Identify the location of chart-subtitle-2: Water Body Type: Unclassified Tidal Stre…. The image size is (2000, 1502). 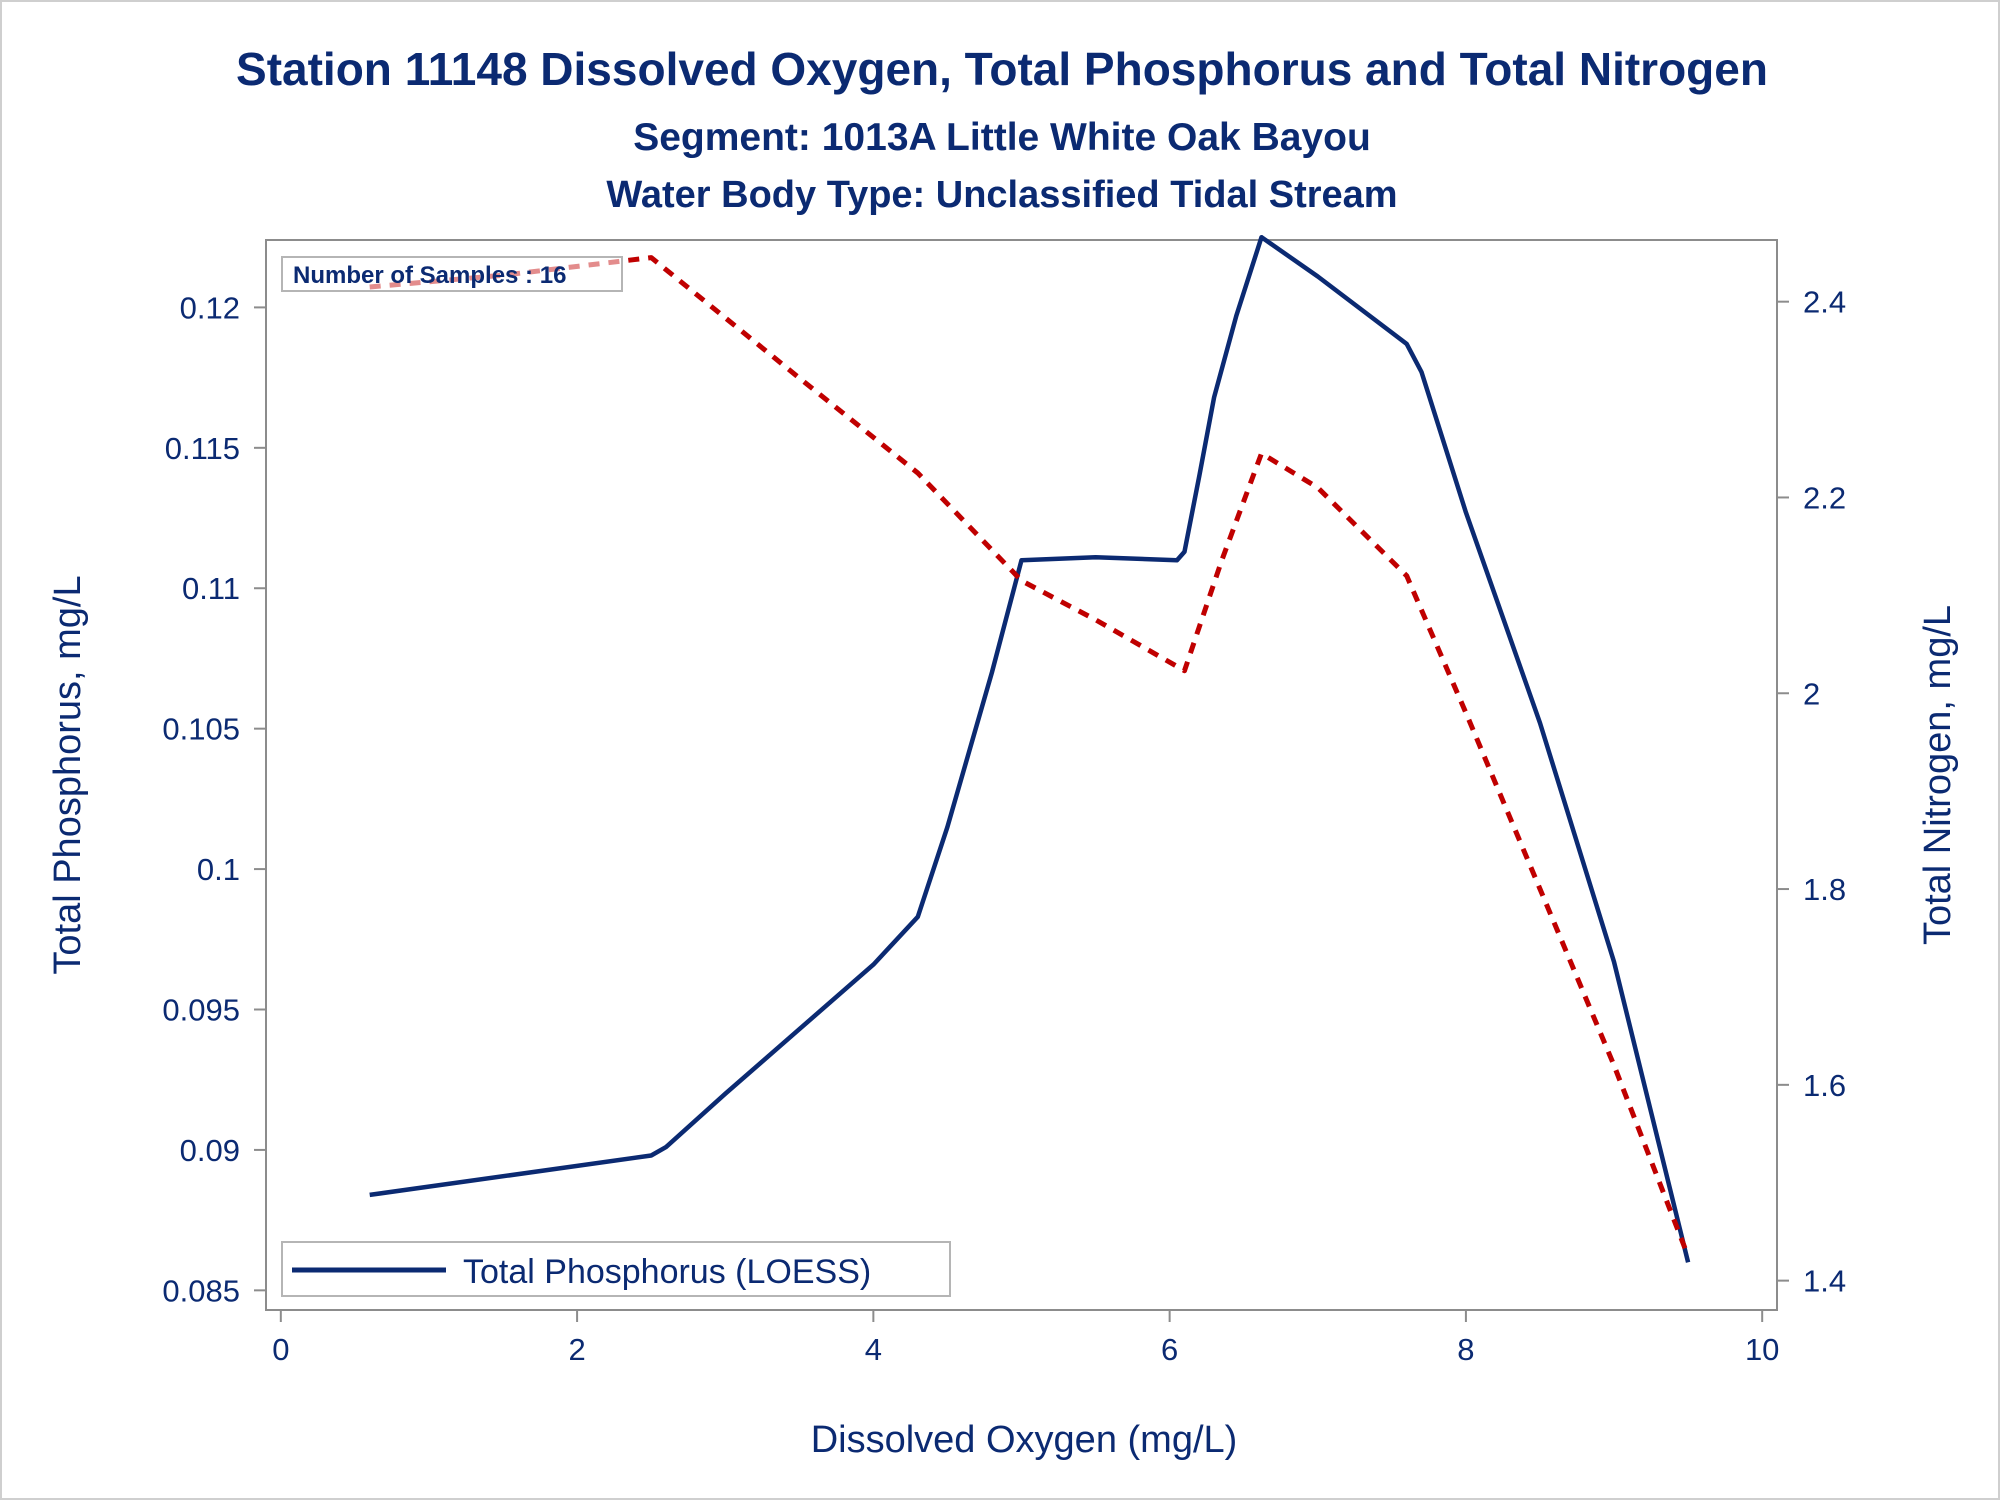
(1001, 195).